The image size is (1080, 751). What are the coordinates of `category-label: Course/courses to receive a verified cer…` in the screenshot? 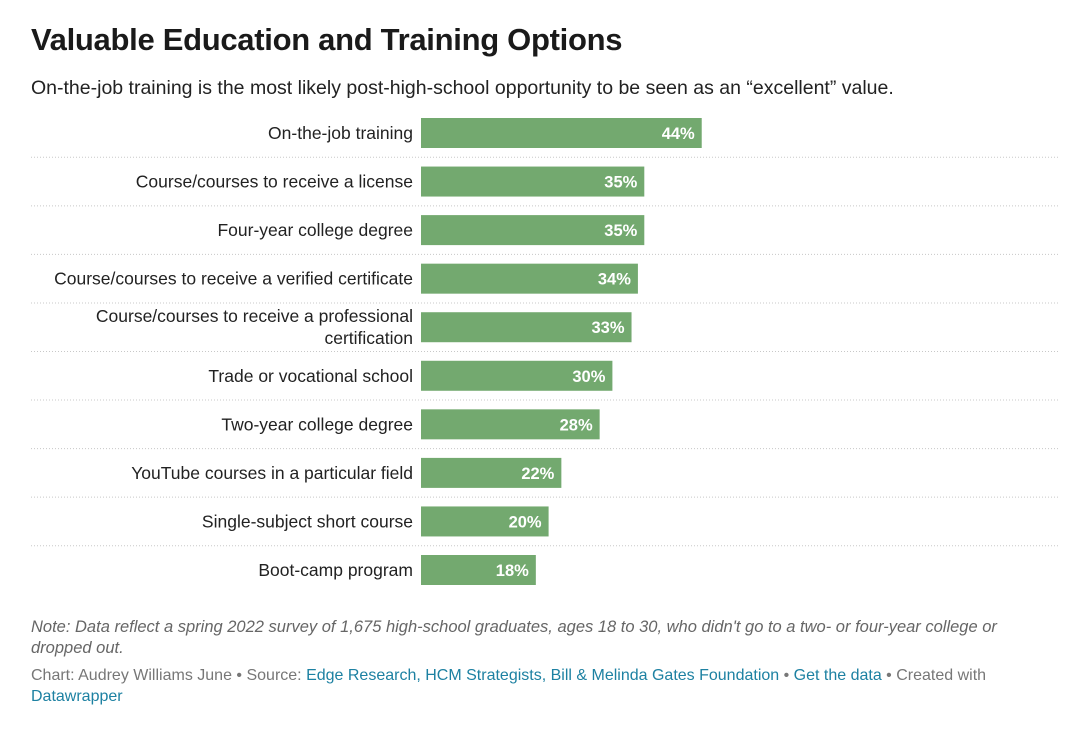 It's located at (233, 279).